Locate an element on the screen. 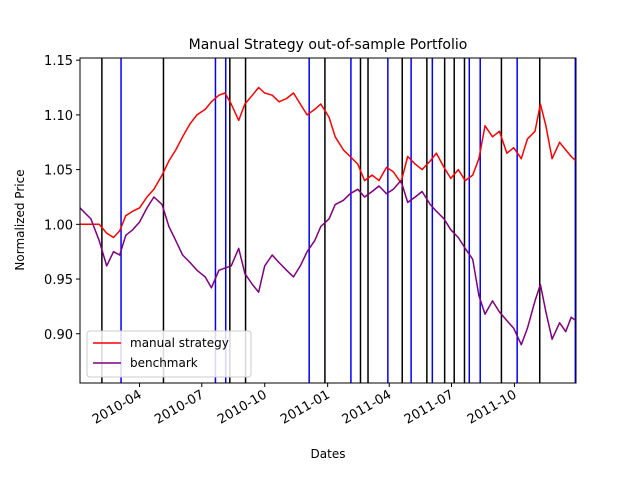  legend-label-manual-strategy: manual strategy is located at coordinates (179, 343).